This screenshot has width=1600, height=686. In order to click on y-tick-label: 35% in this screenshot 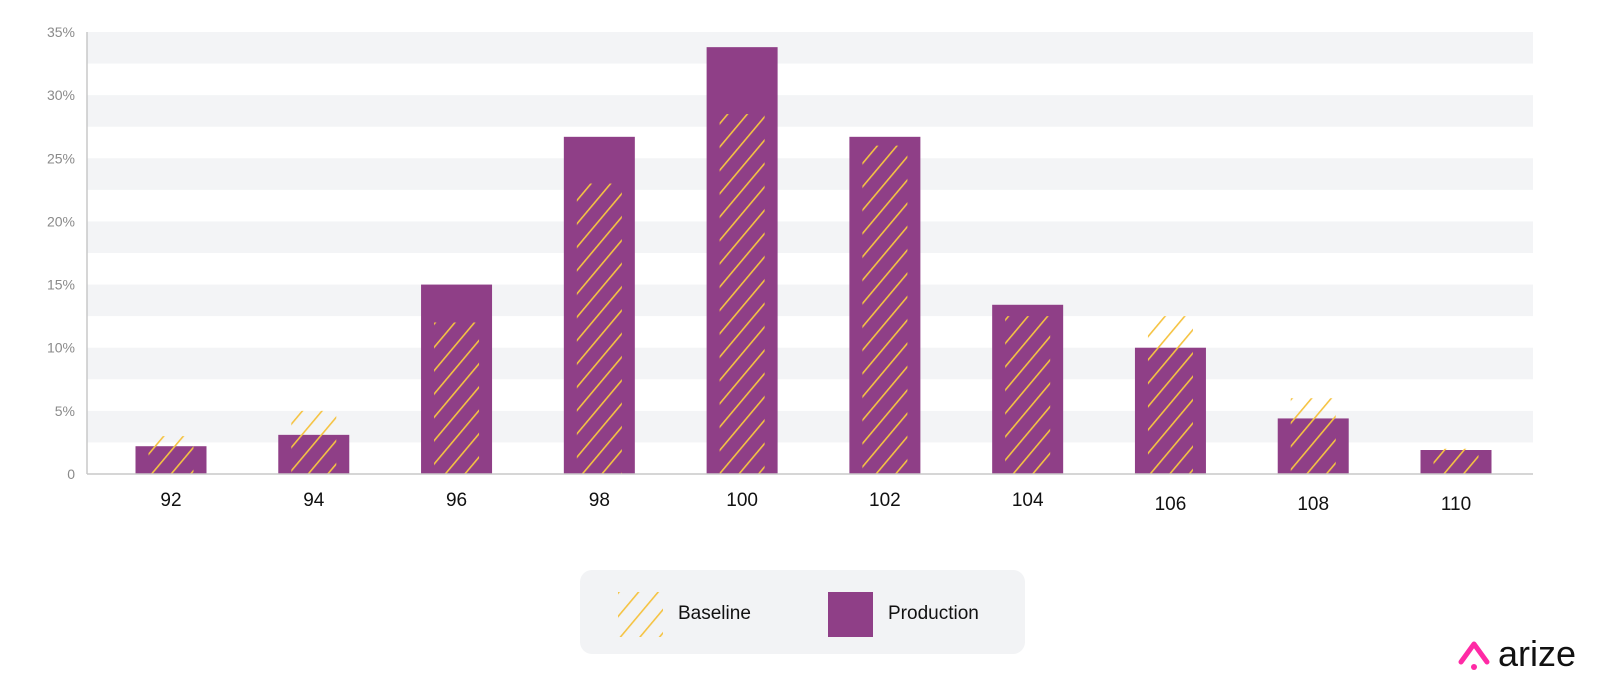, I will do `click(61, 32)`.